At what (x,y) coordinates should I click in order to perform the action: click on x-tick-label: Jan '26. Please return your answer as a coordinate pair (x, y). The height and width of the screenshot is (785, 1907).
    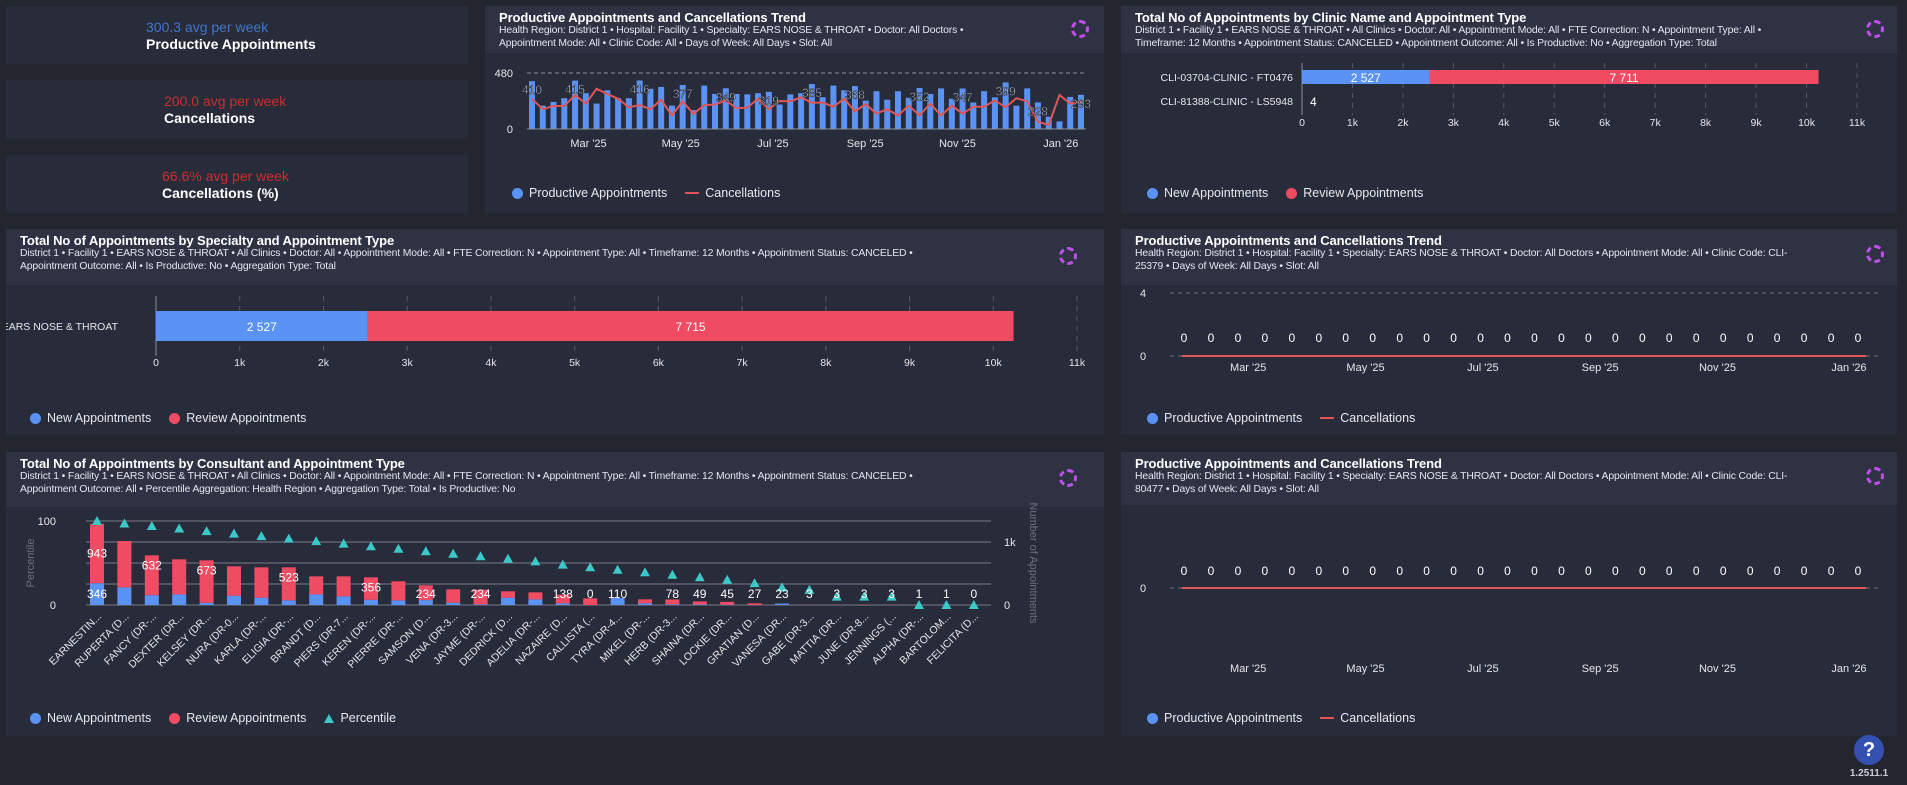
    Looking at the image, I should click on (1848, 368).